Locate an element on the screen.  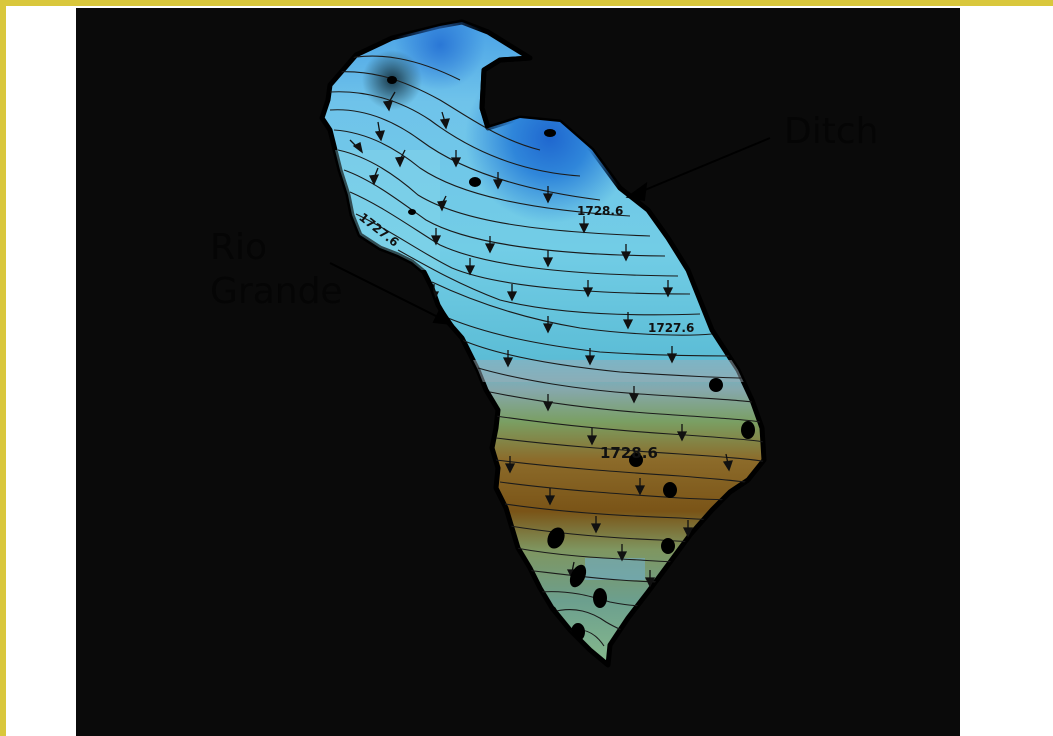
annotation-arrows is located at coordinates (550, 231).